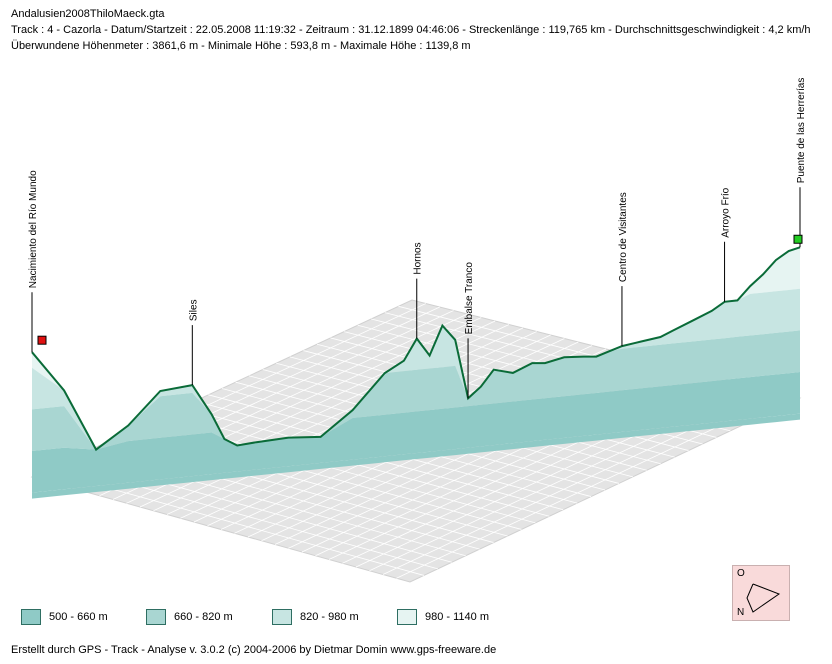  Describe the element at coordinates (329, 617) in the screenshot. I see `legend-label: 820 - 980 m` at that location.